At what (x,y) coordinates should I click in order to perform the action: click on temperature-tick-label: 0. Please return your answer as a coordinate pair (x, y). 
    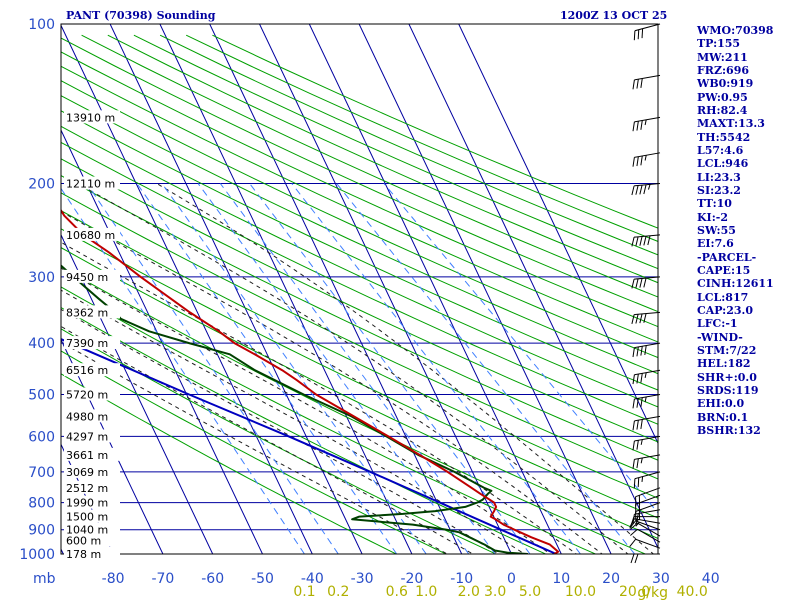
    Looking at the image, I should click on (511, 579).